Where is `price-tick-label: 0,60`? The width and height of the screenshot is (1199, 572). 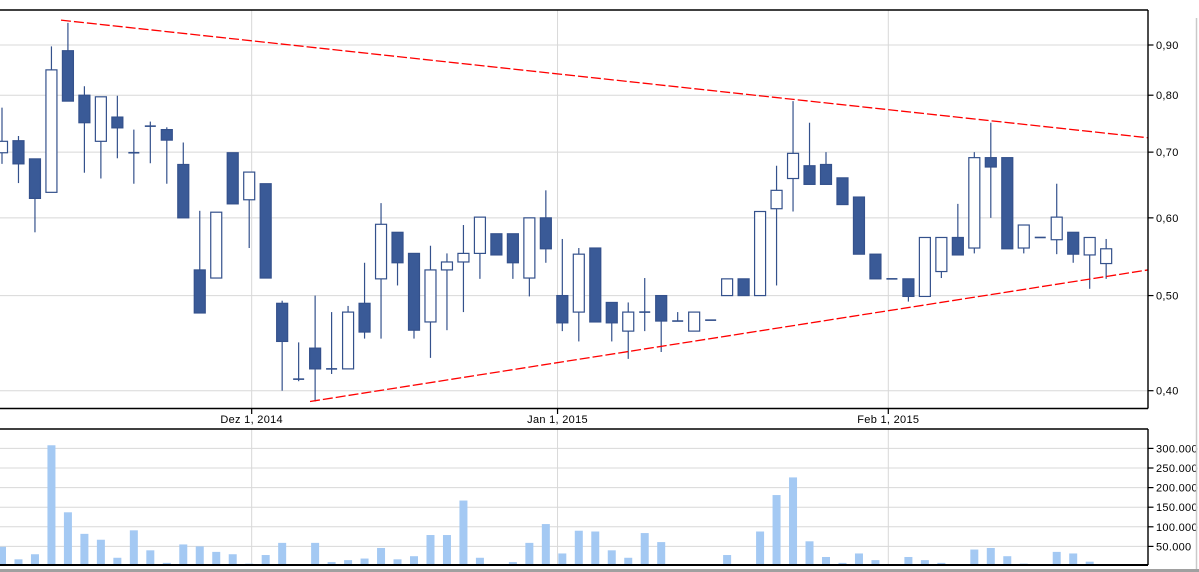
price-tick-label: 0,60 is located at coordinates (1167, 219).